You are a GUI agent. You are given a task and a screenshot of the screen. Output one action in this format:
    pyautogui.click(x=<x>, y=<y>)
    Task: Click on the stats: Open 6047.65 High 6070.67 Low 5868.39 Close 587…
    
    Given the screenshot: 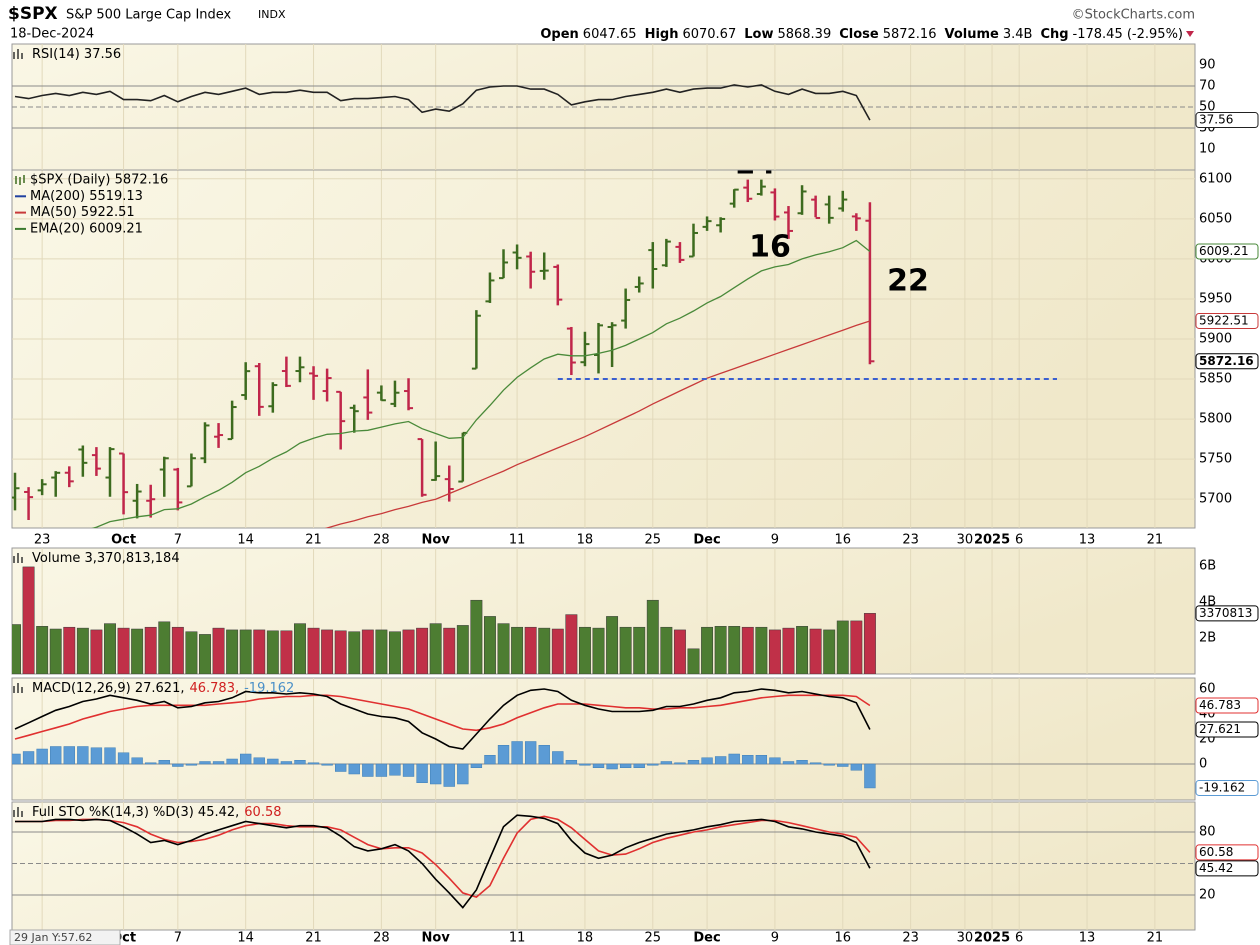 What is the action you would take?
    pyautogui.click(x=861, y=34)
    